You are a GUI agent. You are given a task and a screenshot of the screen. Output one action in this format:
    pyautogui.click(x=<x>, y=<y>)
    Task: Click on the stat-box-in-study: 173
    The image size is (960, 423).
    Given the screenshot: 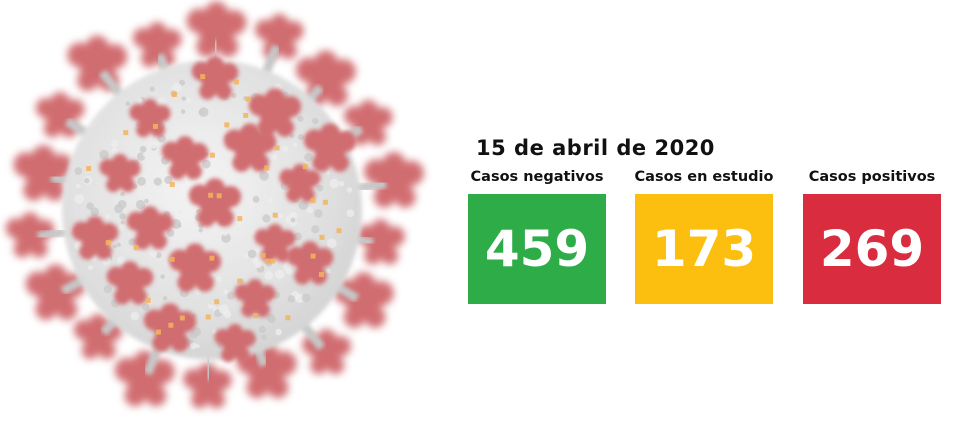 What is the action you would take?
    pyautogui.click(x=704, y=249)
    